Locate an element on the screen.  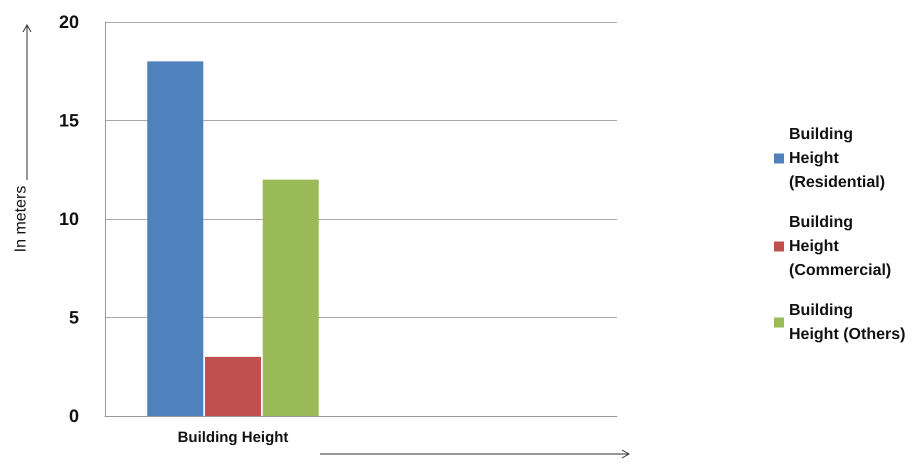
legend-label: Building Height (Others) is located at coordinates (847, 322).